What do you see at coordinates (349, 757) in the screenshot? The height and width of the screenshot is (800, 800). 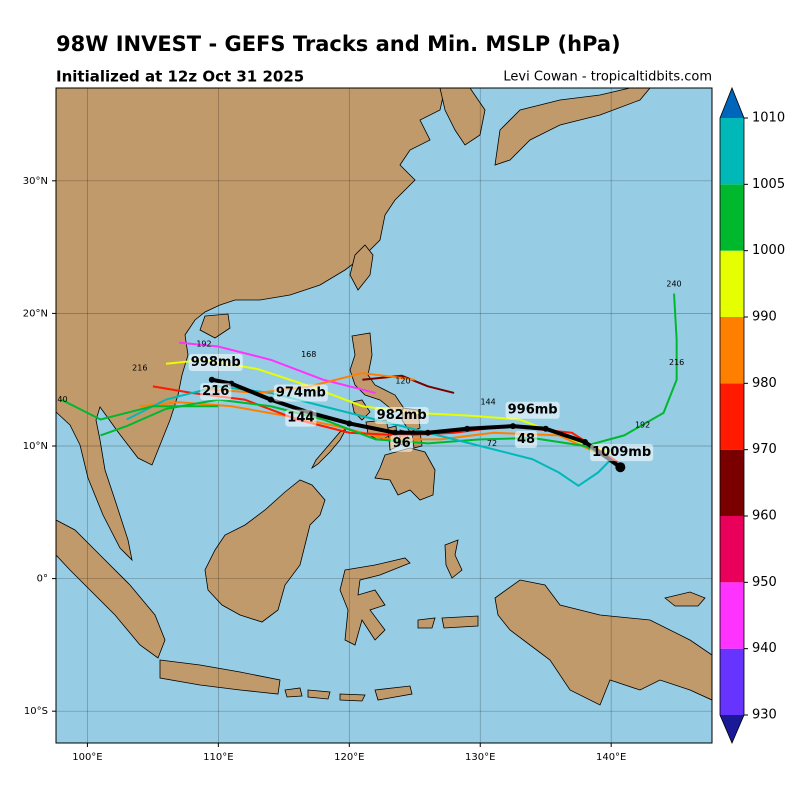 I see `x-tick-label: 120°E` at bounding box center [349, 757].